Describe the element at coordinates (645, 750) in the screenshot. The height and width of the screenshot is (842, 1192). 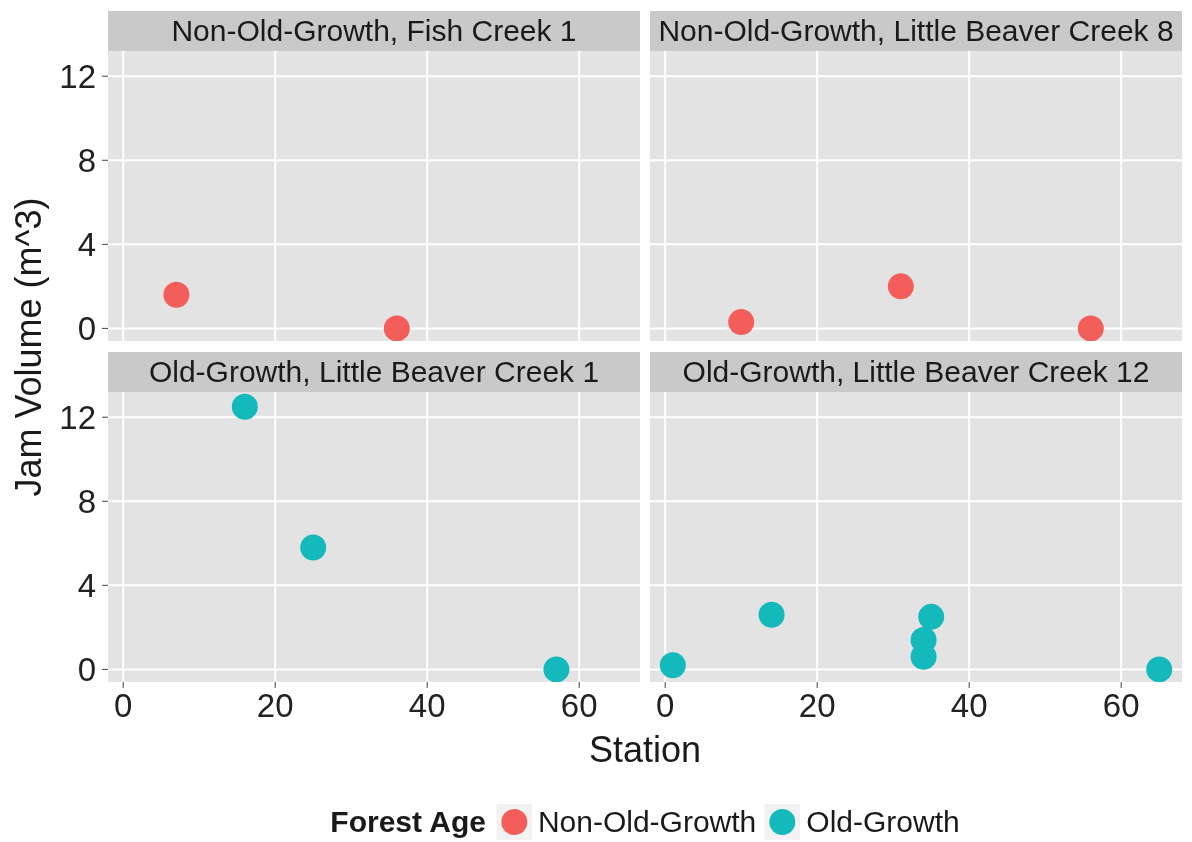
I see `x-axis-title: Station` at that location.